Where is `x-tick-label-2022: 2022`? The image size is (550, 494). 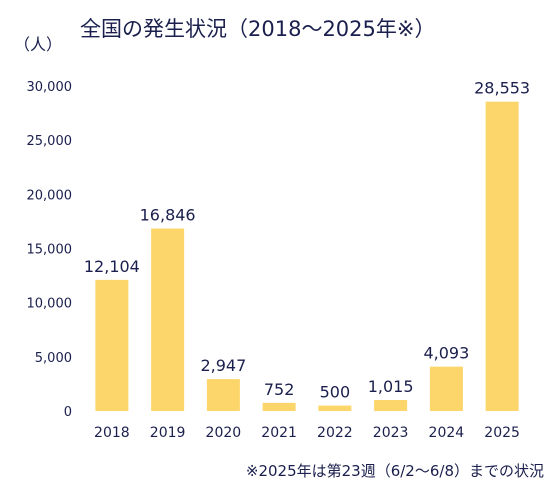
x-tick-label-2022: 2022 is located at coordinates (335, 433).